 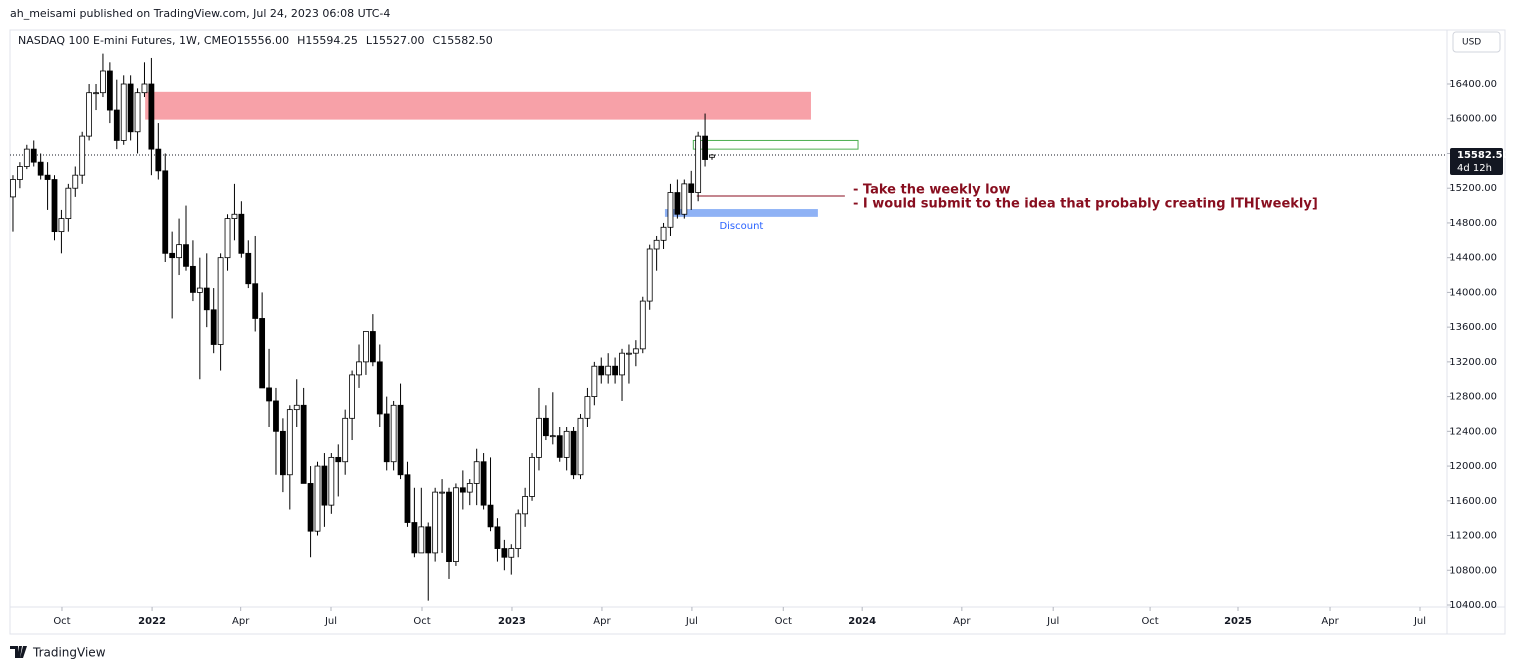 I want to click on countdown-label: 4d 12h, so click(x=1474, y=168).